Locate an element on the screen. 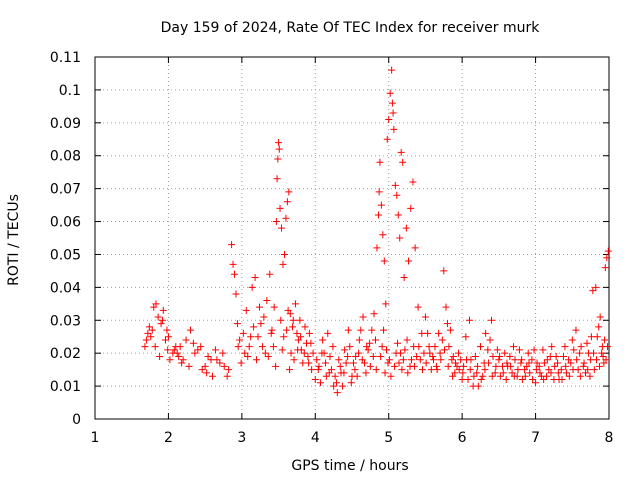 Image resolution: width=640 pixels, height=480 pixels. y-tick-label: 0.02 is located at coordinates (65, 354).